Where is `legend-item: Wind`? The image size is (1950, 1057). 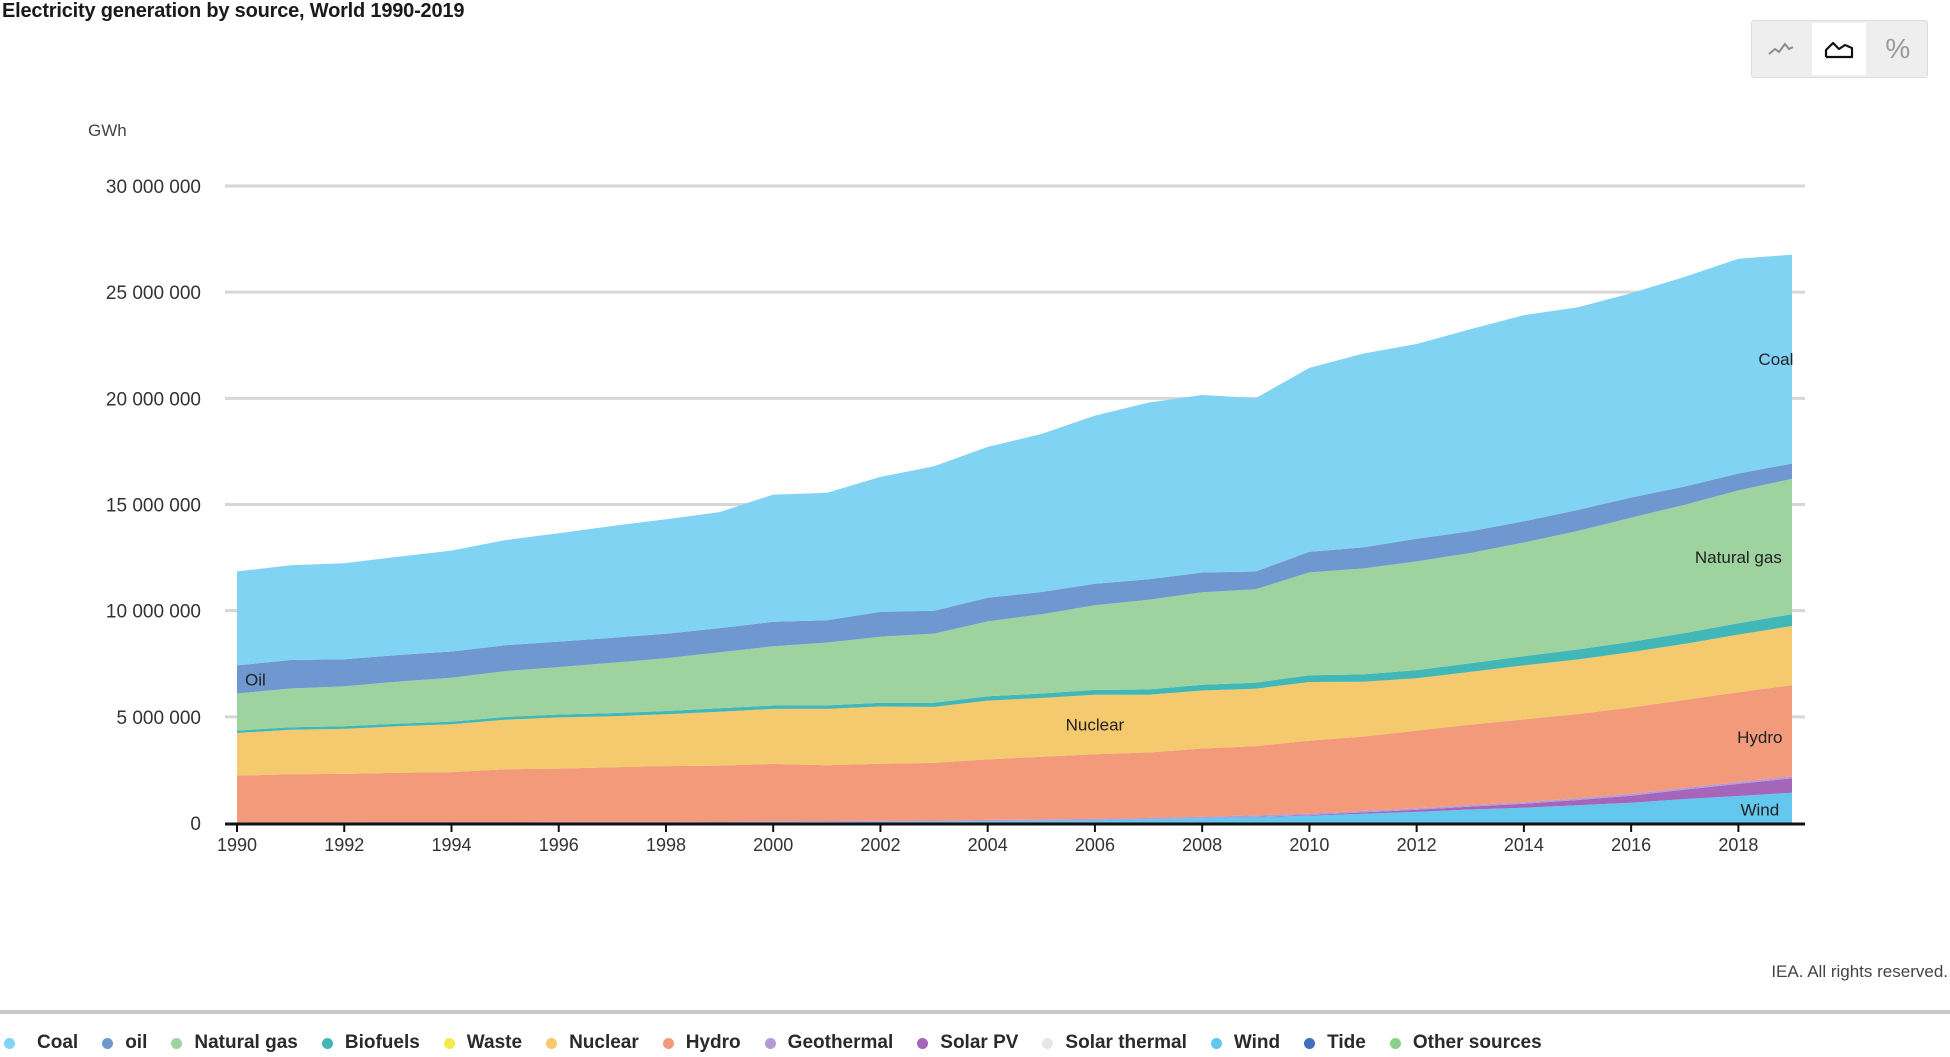 legend-item: Wind is located at coordinates (1245, 1043).